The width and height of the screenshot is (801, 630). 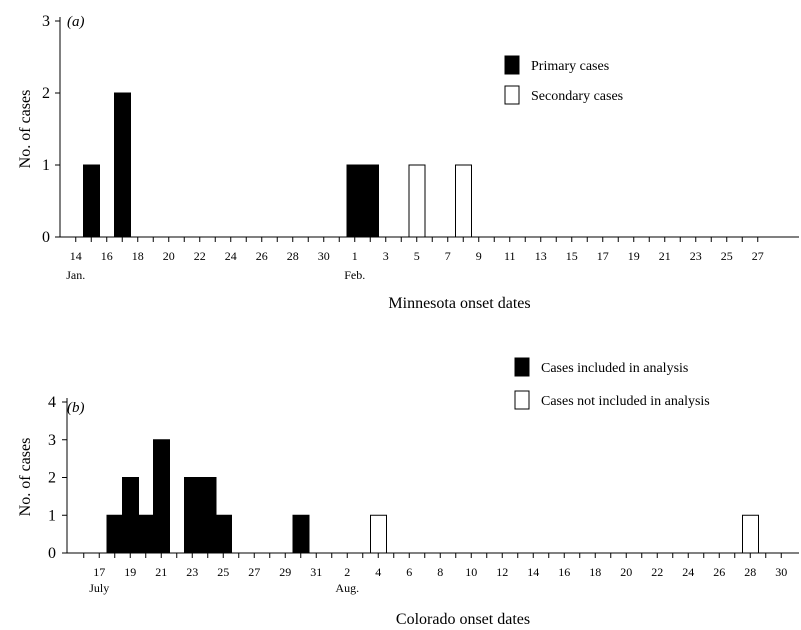 What do you see at coordinates (459, 303) in the screenshot?
I see `x-axis-title: Minnesota onset dates` at bounding box center [459, 303].